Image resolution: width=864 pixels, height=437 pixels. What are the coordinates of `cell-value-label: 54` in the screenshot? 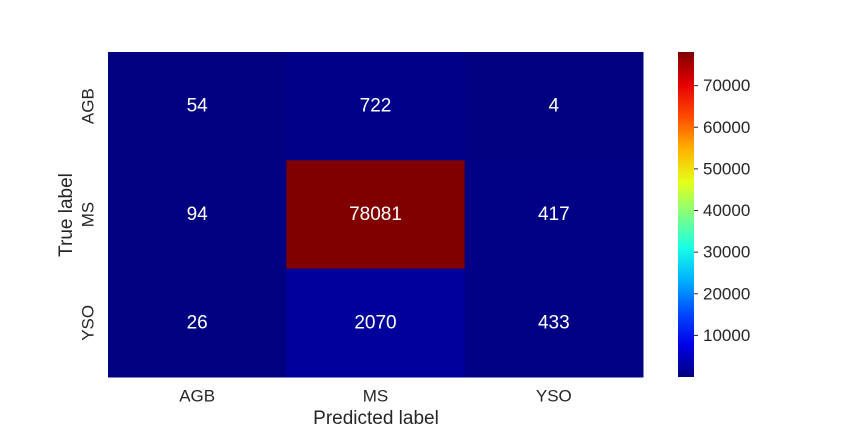 It's located at (198, 106).